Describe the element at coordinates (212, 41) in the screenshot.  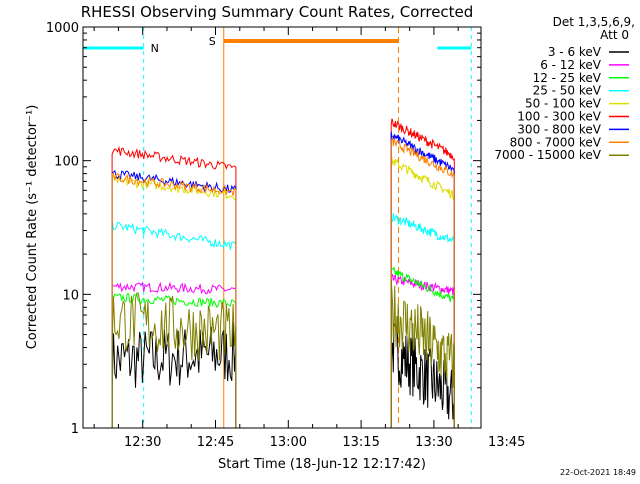
I see `saa-flag-label: S` at that location.